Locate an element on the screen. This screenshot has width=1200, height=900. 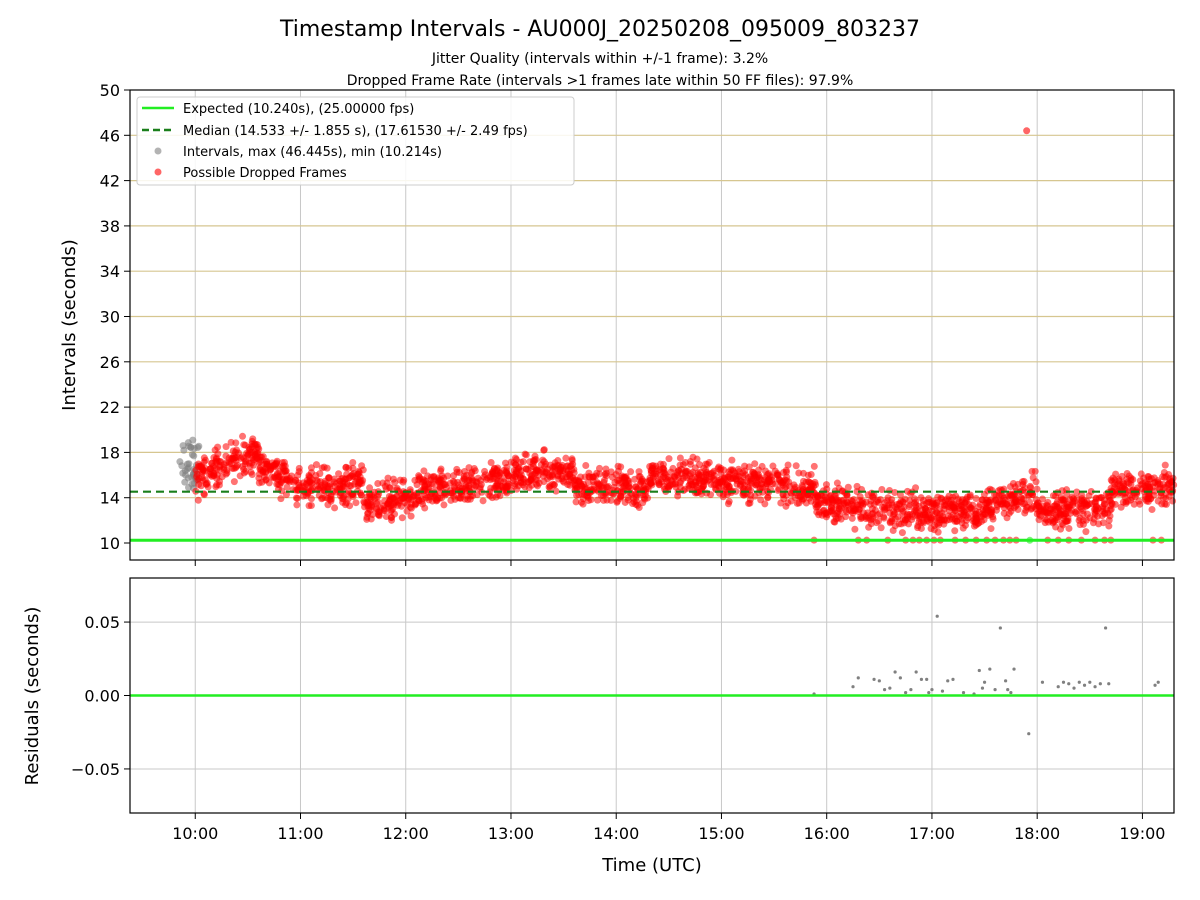
legend-dropped-label: Possible Dropped Frames is located at coordinates (265, 173).